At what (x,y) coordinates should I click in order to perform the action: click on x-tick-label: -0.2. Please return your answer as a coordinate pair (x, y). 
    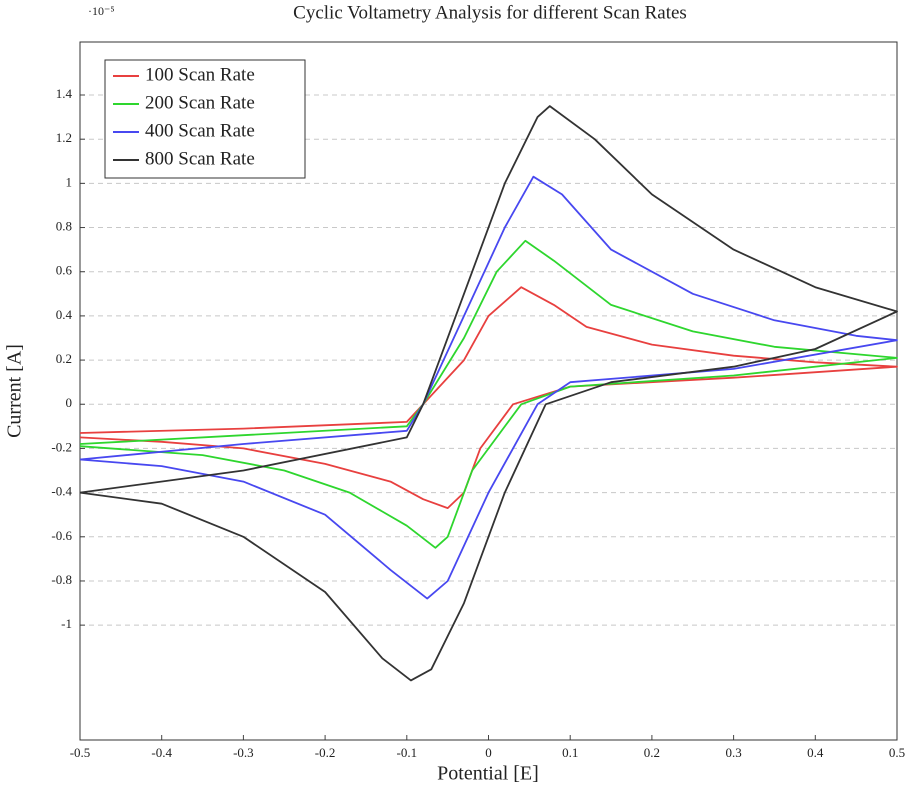
    Looking at the image, I should click on (325, 752).